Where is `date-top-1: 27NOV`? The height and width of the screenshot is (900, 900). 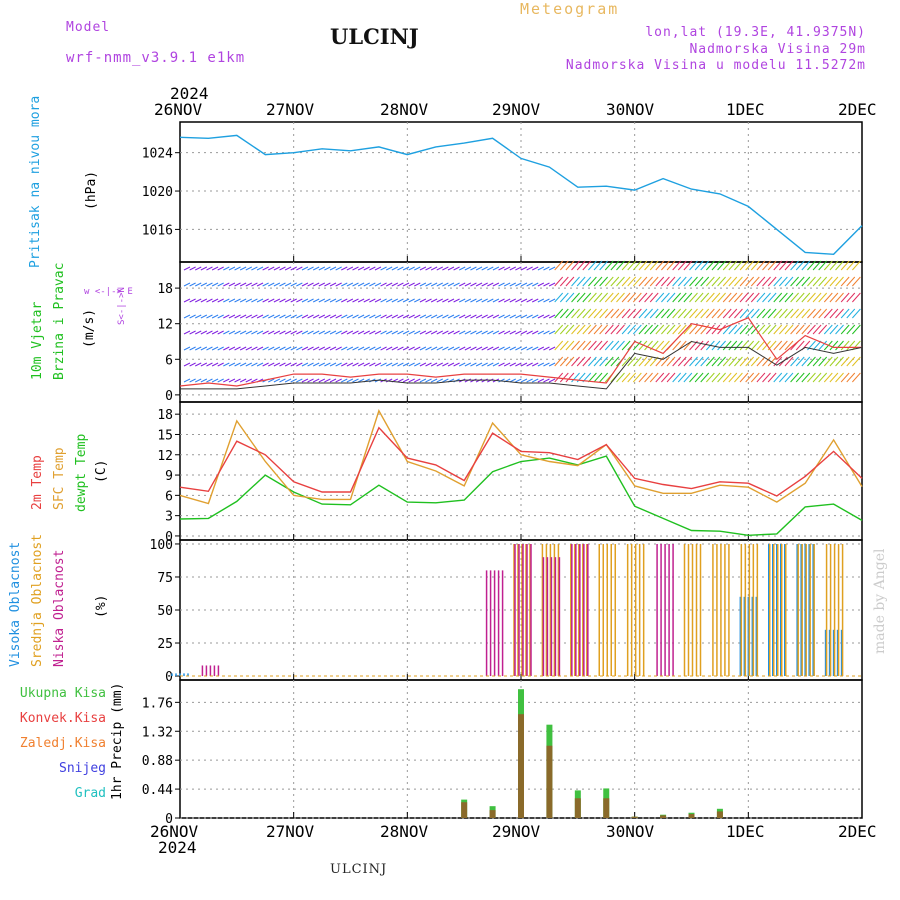 date-top-1: 27NOV is located at coordinates (290, 109).